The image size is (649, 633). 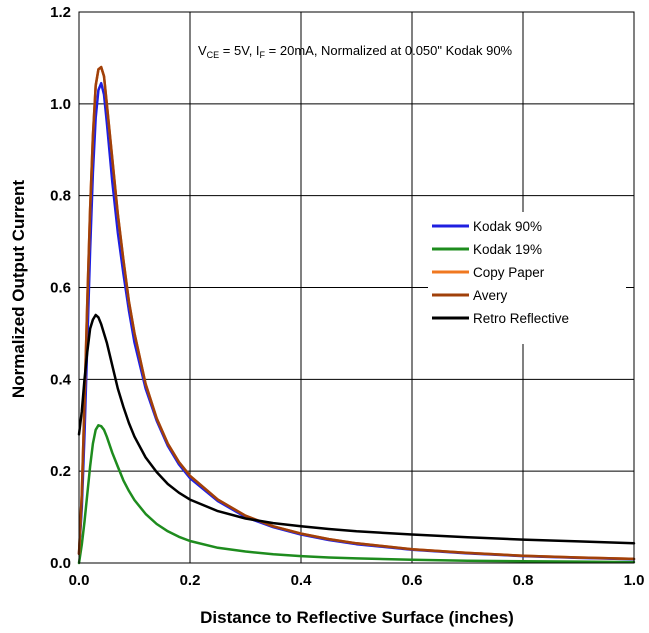 I want to click on y-tick-label: 0.0, so click(x=60, y=563).